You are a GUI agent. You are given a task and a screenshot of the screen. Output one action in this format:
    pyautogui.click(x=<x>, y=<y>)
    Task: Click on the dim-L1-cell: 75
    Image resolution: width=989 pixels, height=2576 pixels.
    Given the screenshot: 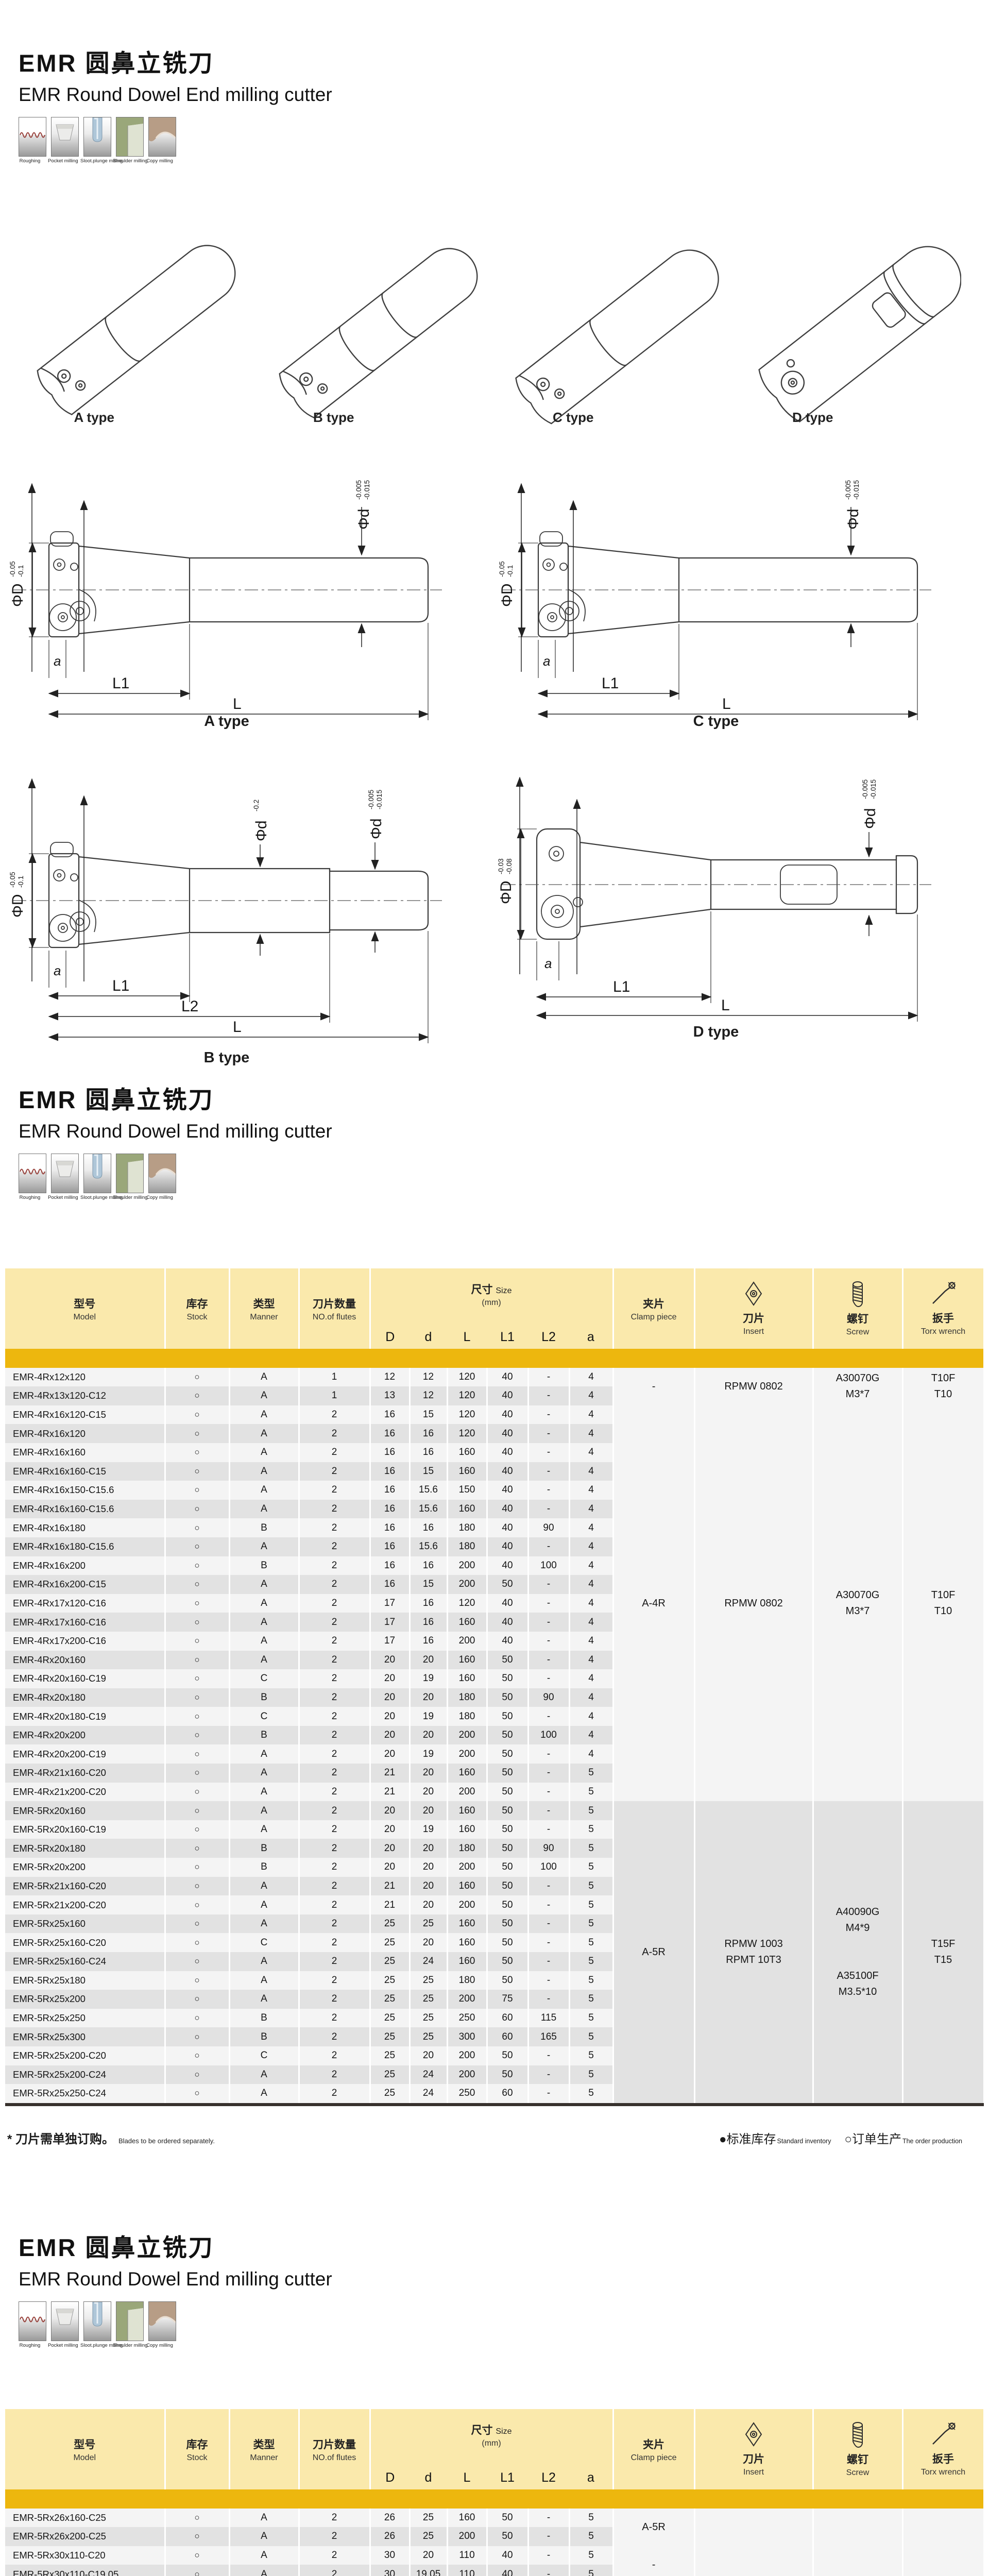 What is the action you would take?
    pyautogui.click(x=508, y=1999)
    